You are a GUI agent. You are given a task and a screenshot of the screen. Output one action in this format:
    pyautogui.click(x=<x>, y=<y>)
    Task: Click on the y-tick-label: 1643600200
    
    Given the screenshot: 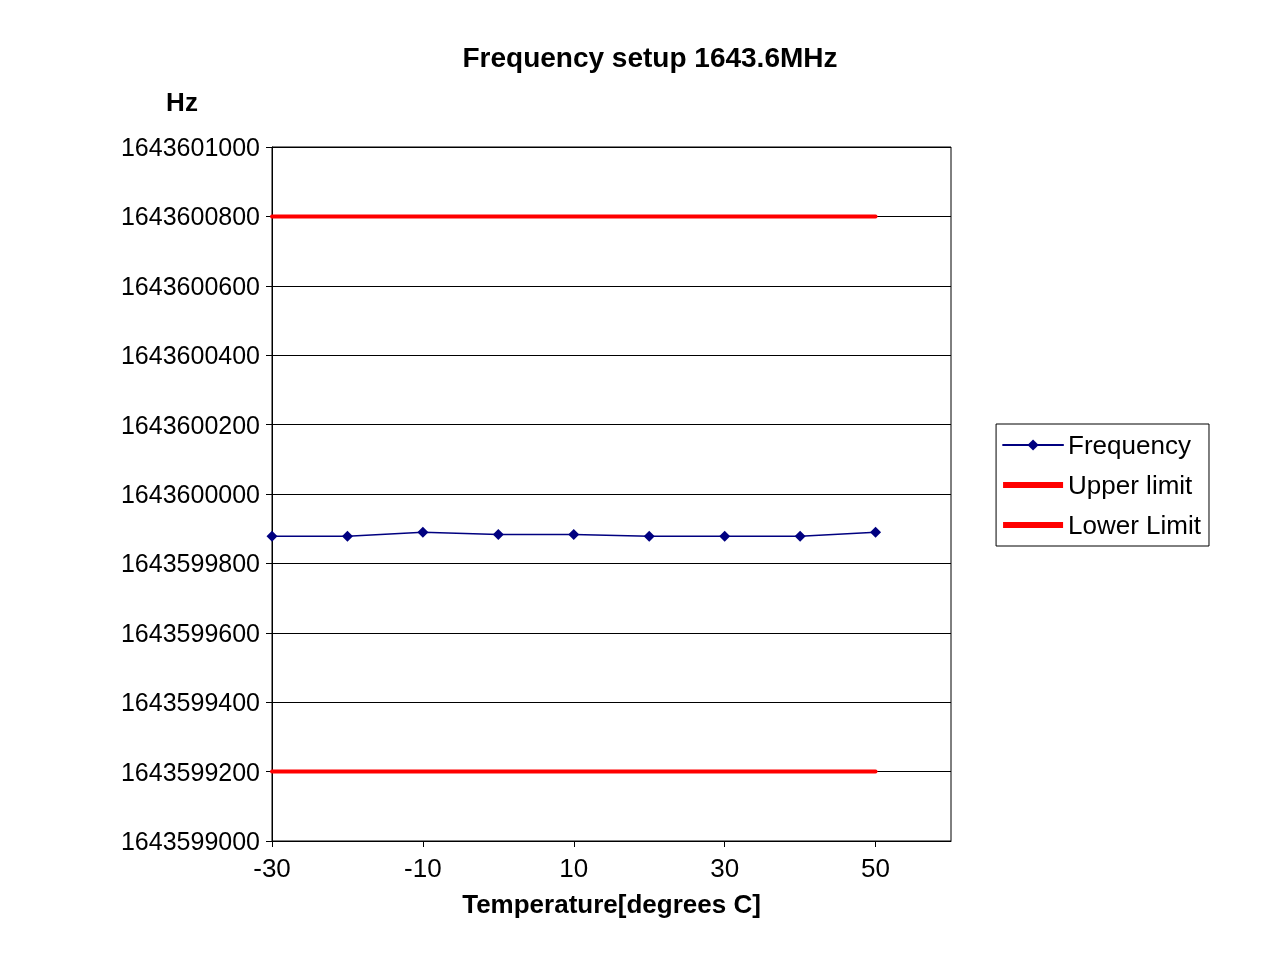 What is the action you would take?
    pyautogui.click(x=190, y=424)
    